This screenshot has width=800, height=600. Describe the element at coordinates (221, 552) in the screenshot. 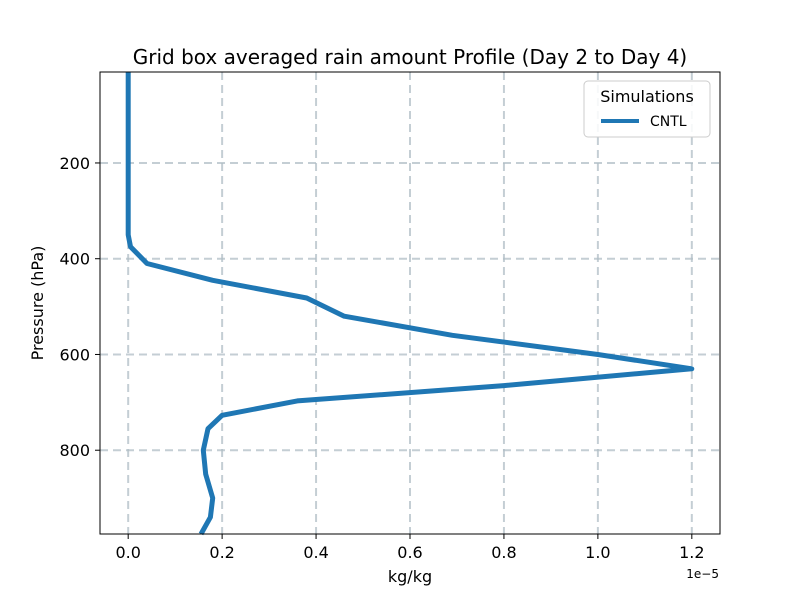

I see `x-tick-label: 0.2` at that location.